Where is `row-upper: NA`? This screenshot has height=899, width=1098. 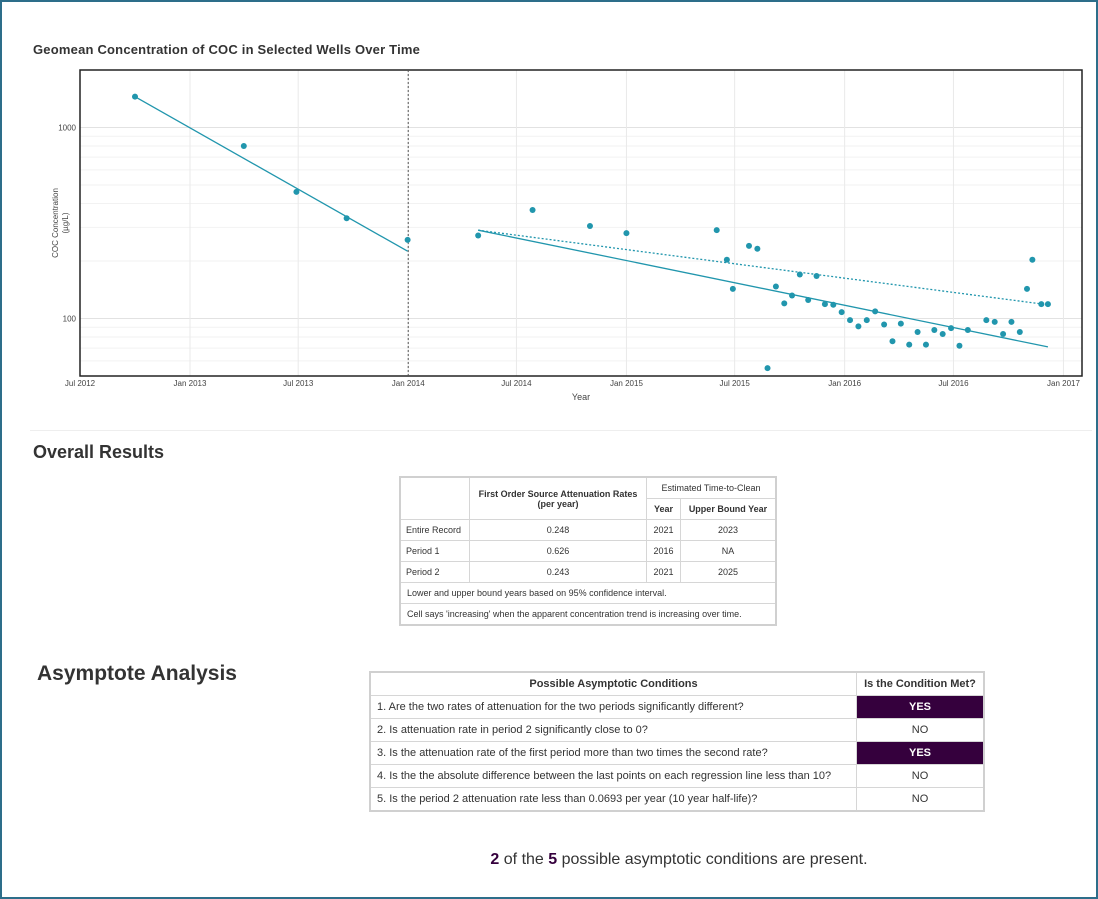 row-upper: NA is located at coordinates (728, 551).